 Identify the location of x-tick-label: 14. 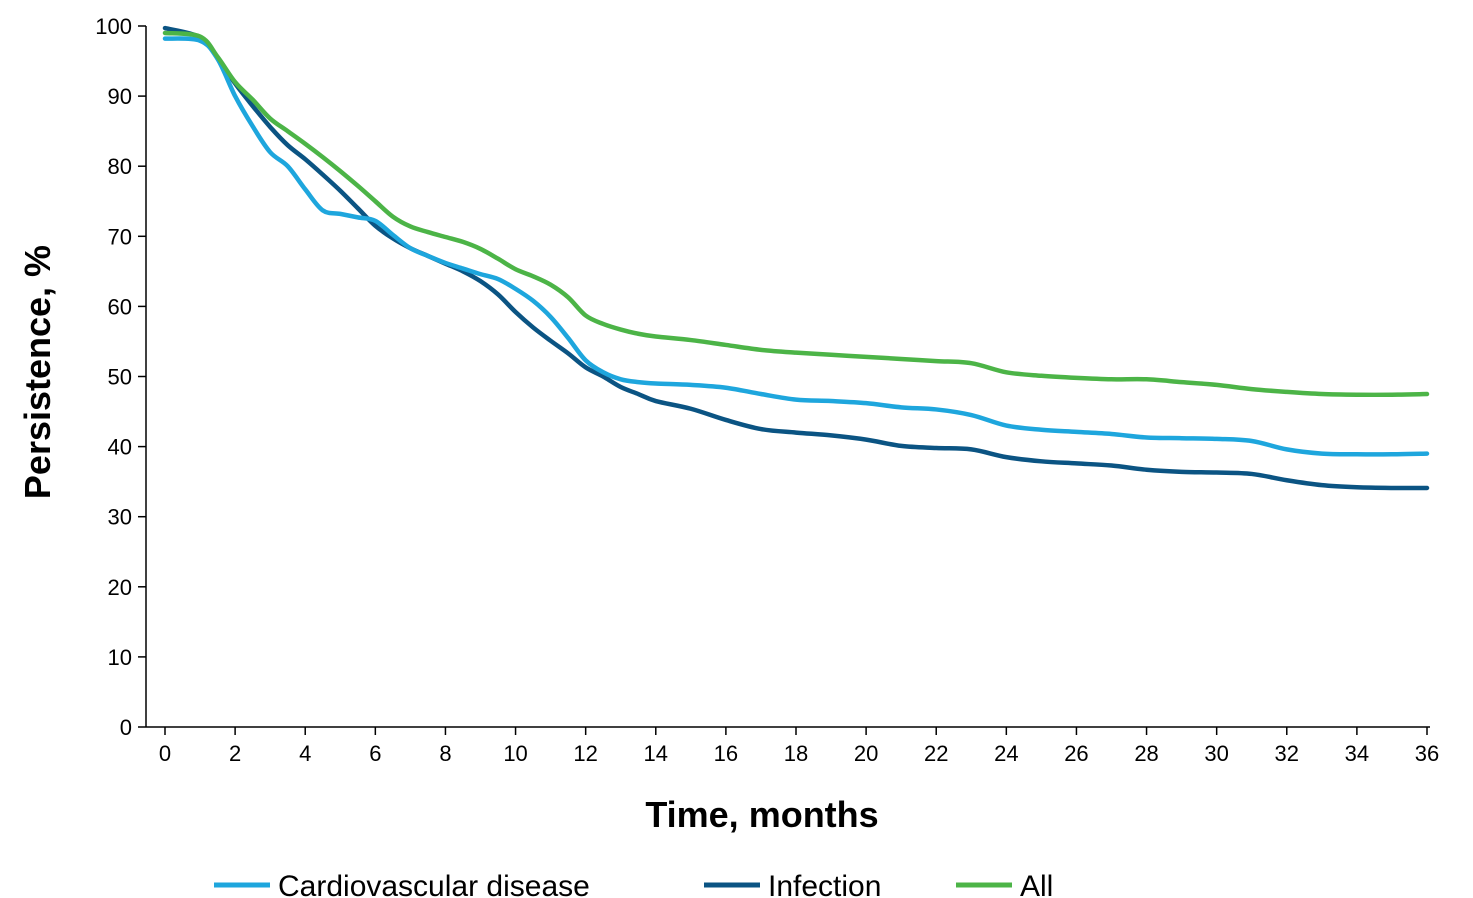
(656, 753).